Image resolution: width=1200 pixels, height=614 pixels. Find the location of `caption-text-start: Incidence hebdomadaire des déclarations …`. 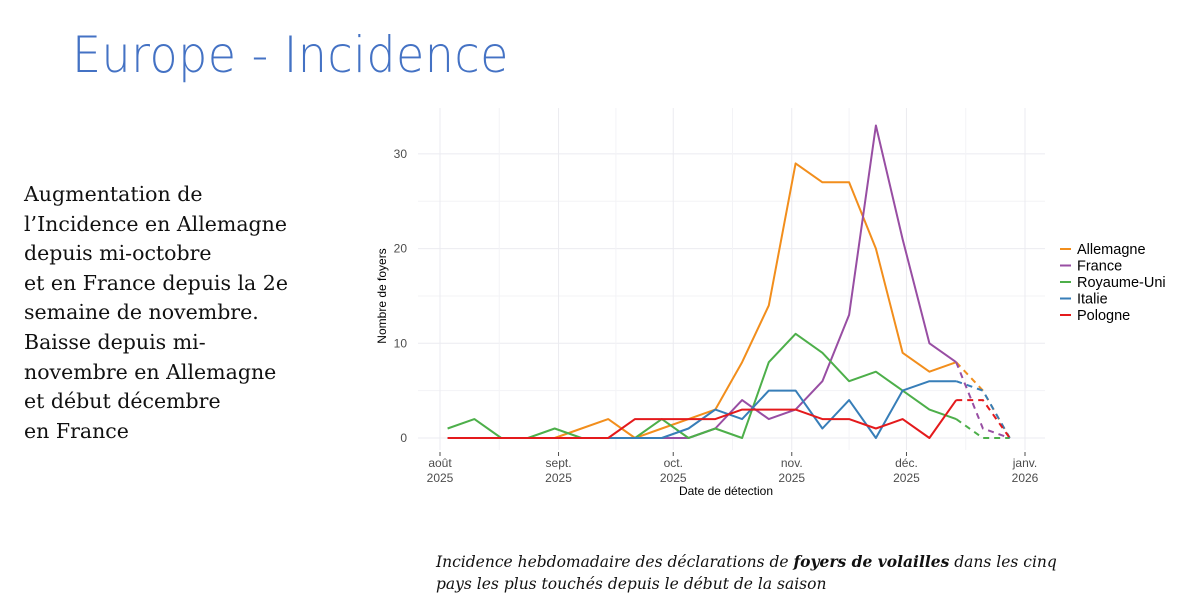

caption-text-start: Incidence hebdomadaire des déclarations … is located at coordinates (615, 562).